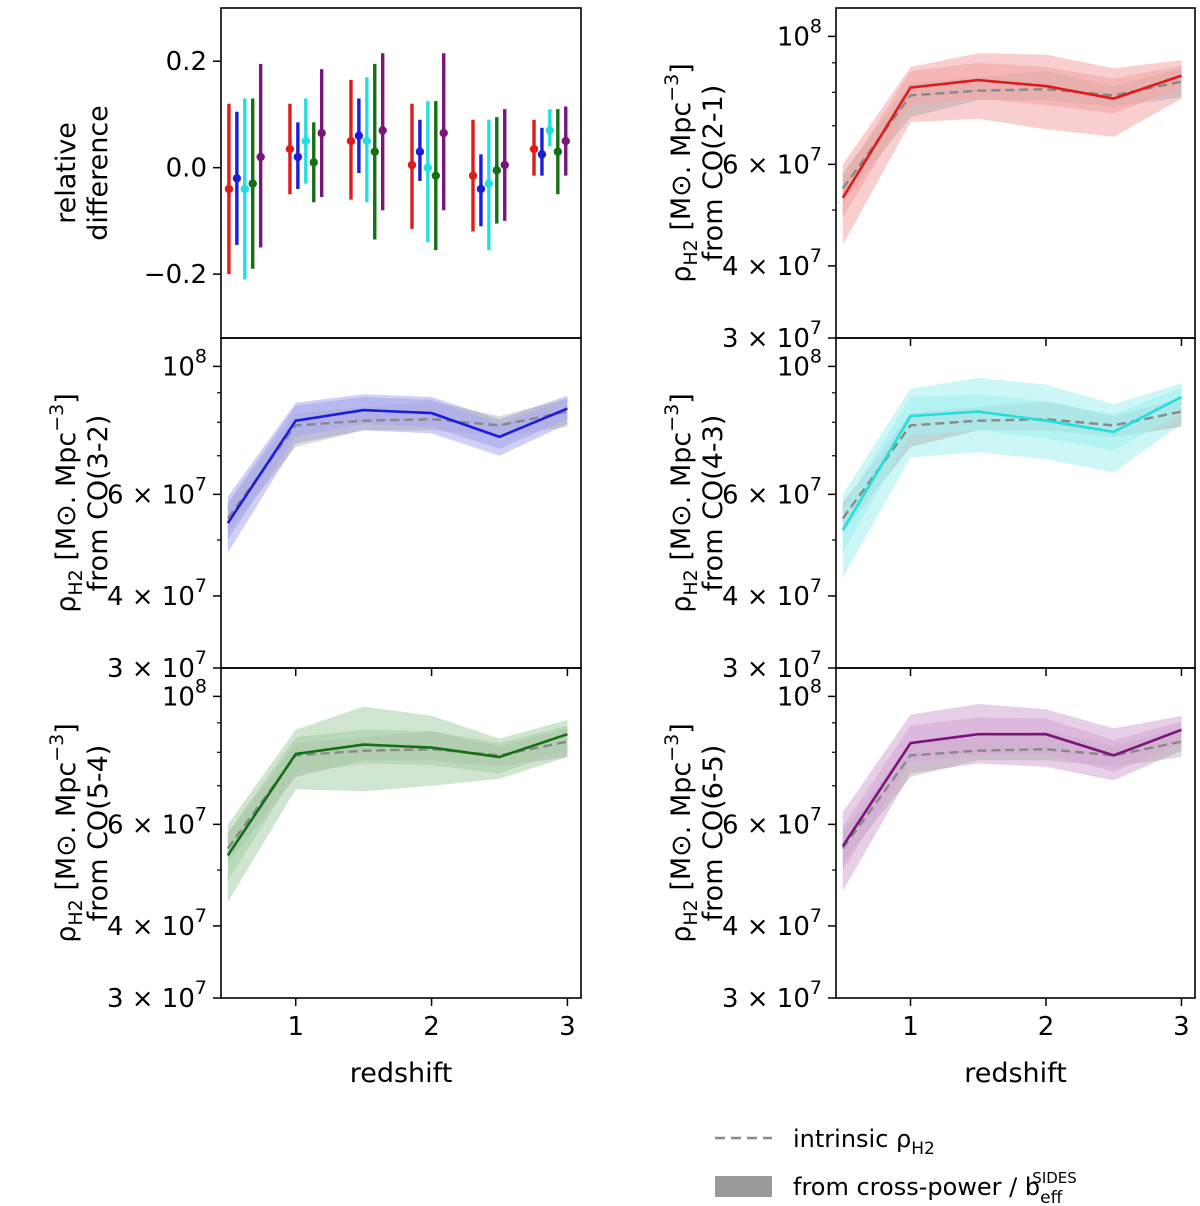 This screenshot has height=1206, width=1200. What do you see at coordinates (98, 833) in the screenshot?
I see `y-axis-label-line2: from CO(5-4)` at bounding box center [98, 833].